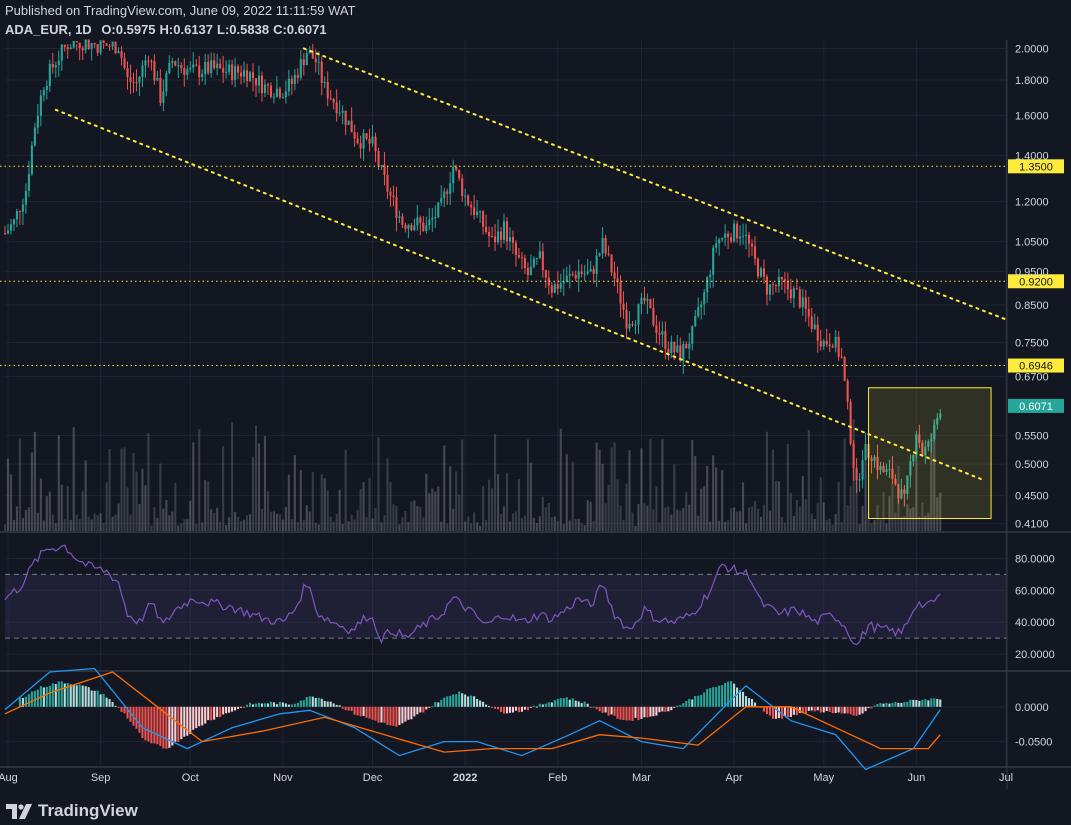  Describe the element at coordinates (641, 778) in the screenshot. I see `time-tick-label: Mar` at that location.